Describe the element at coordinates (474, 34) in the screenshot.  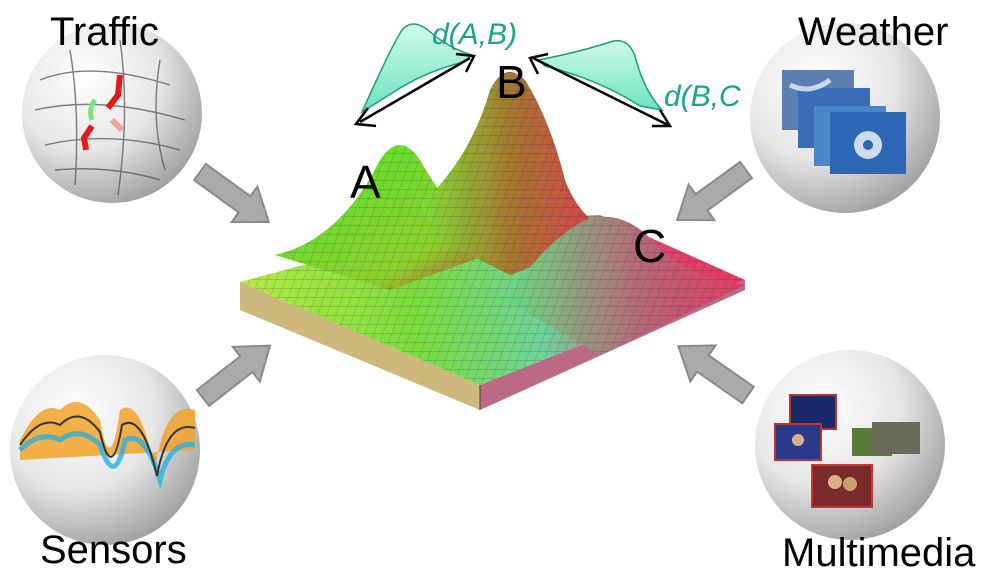
I see `distance-ab-label: d(A,B)` at that location.